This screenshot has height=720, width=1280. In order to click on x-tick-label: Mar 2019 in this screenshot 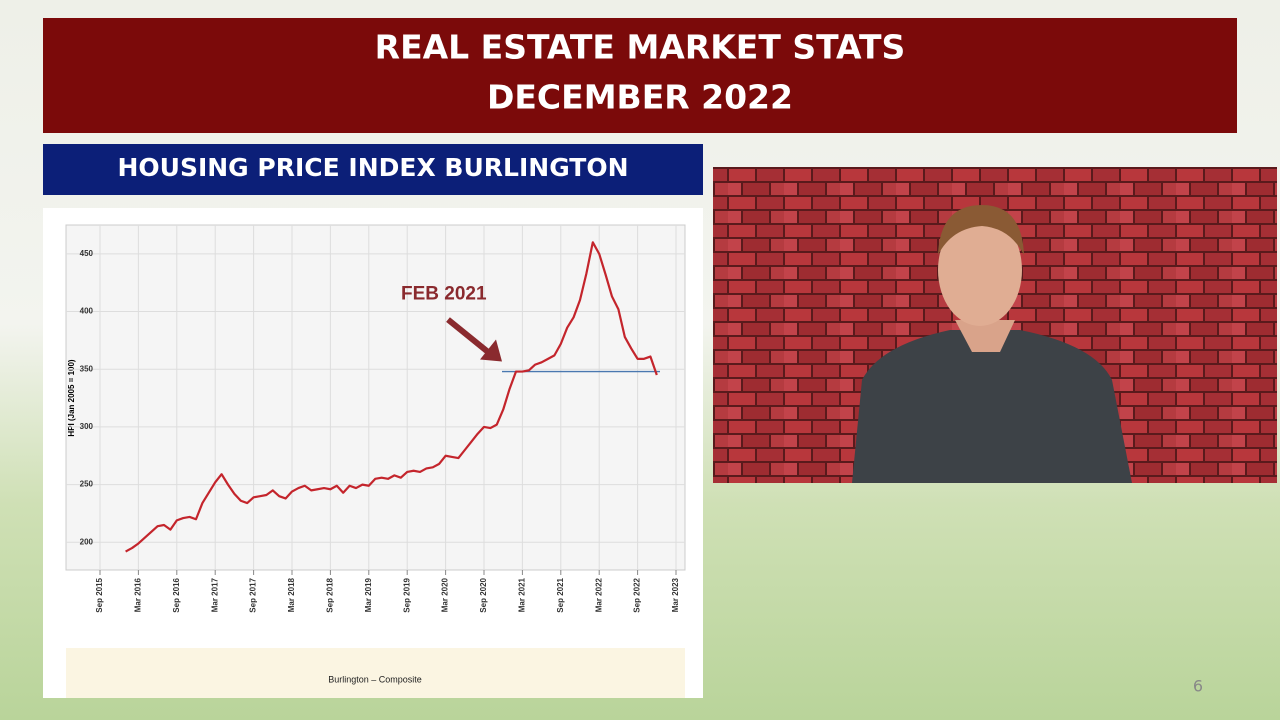, I will do `click(368, 594)`.